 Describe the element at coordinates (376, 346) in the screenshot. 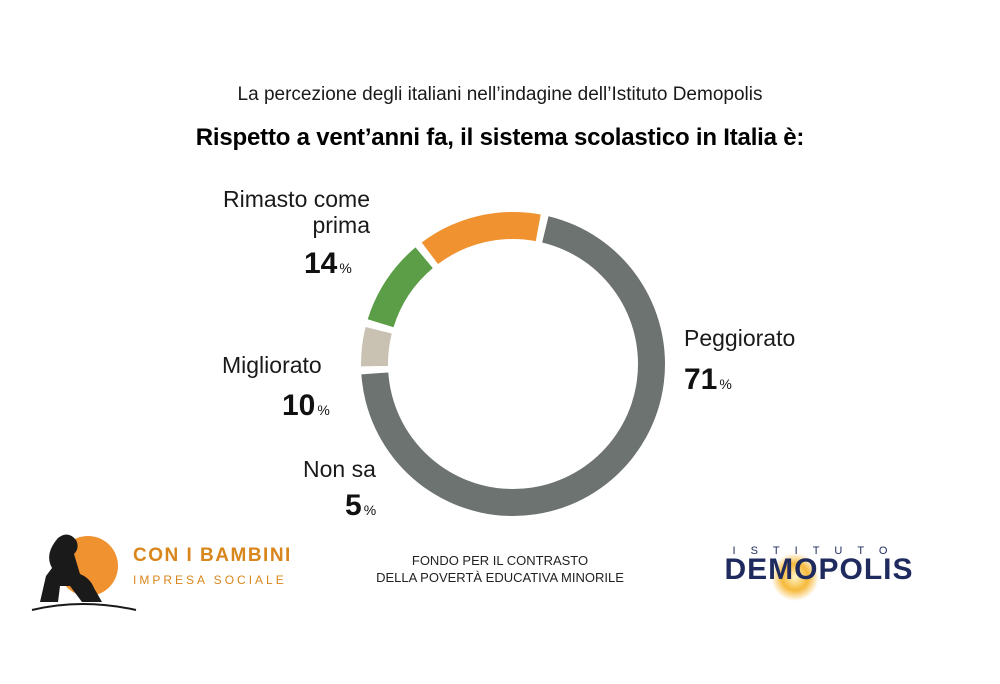

I see `donut-slice-non-sa` at that location.